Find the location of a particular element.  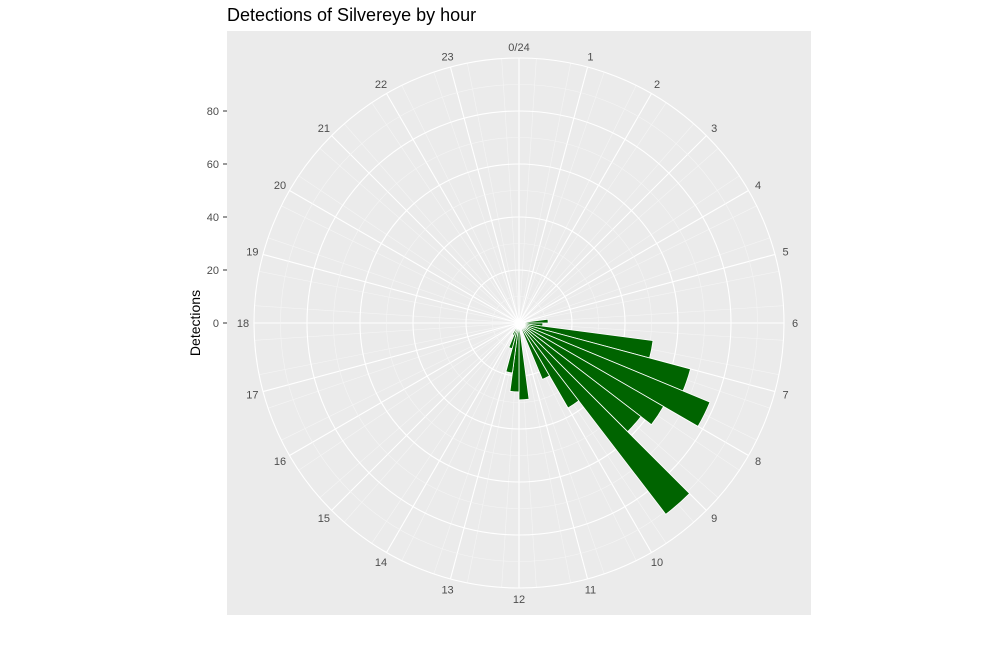

hour-label: 2 is located at coordinates (657, 85).